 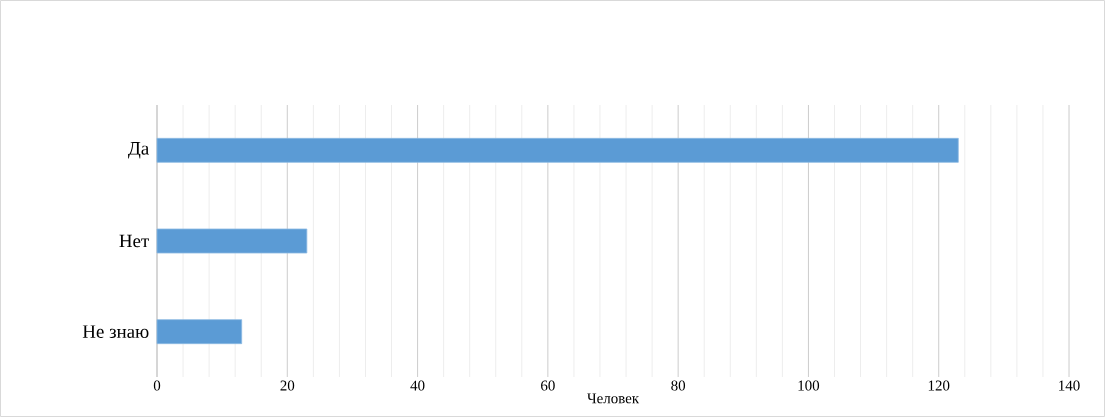 What do you see at coordinates (417, 385) in the screenshot?
I see `x-tick-label: 40` at bounding box center [417, 385].